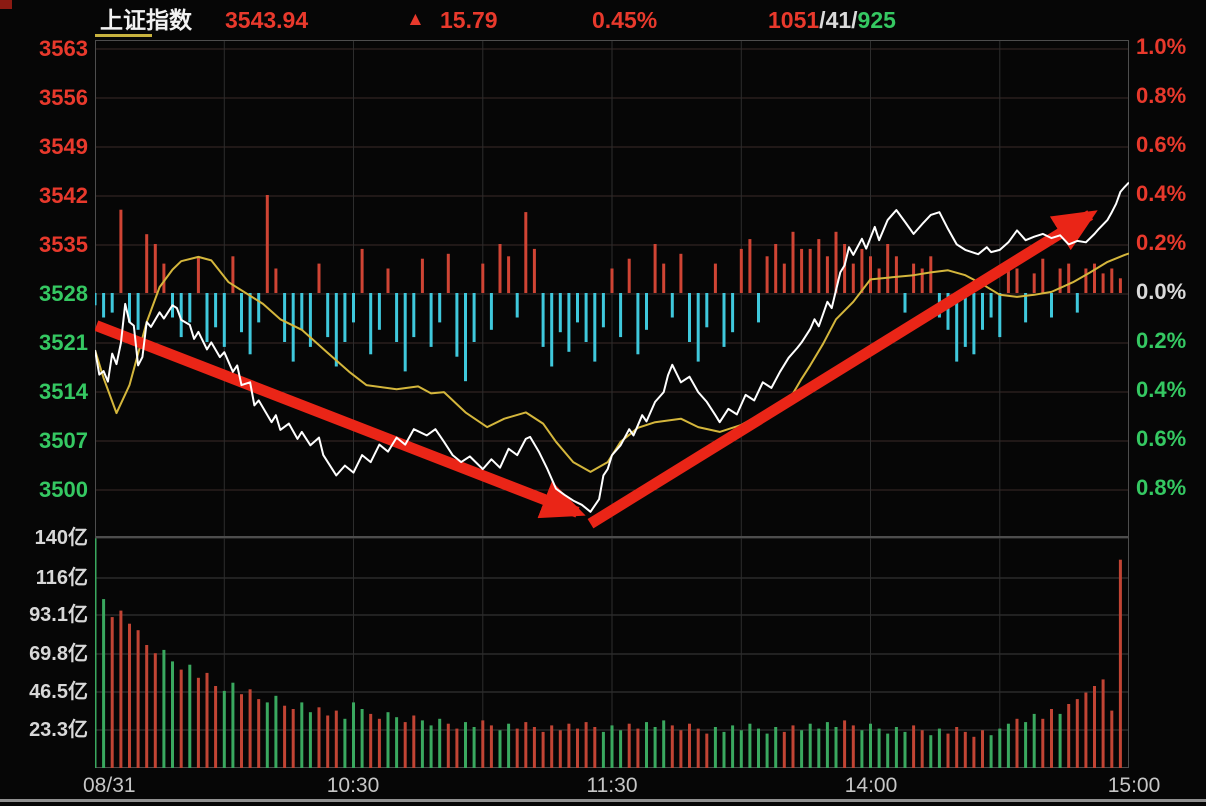 This screenshot has width=1206, height=806. Describe the element at coordinates (58, 691) in the screenshot. I see `volume-tick-label: 46.5亿` at that location.